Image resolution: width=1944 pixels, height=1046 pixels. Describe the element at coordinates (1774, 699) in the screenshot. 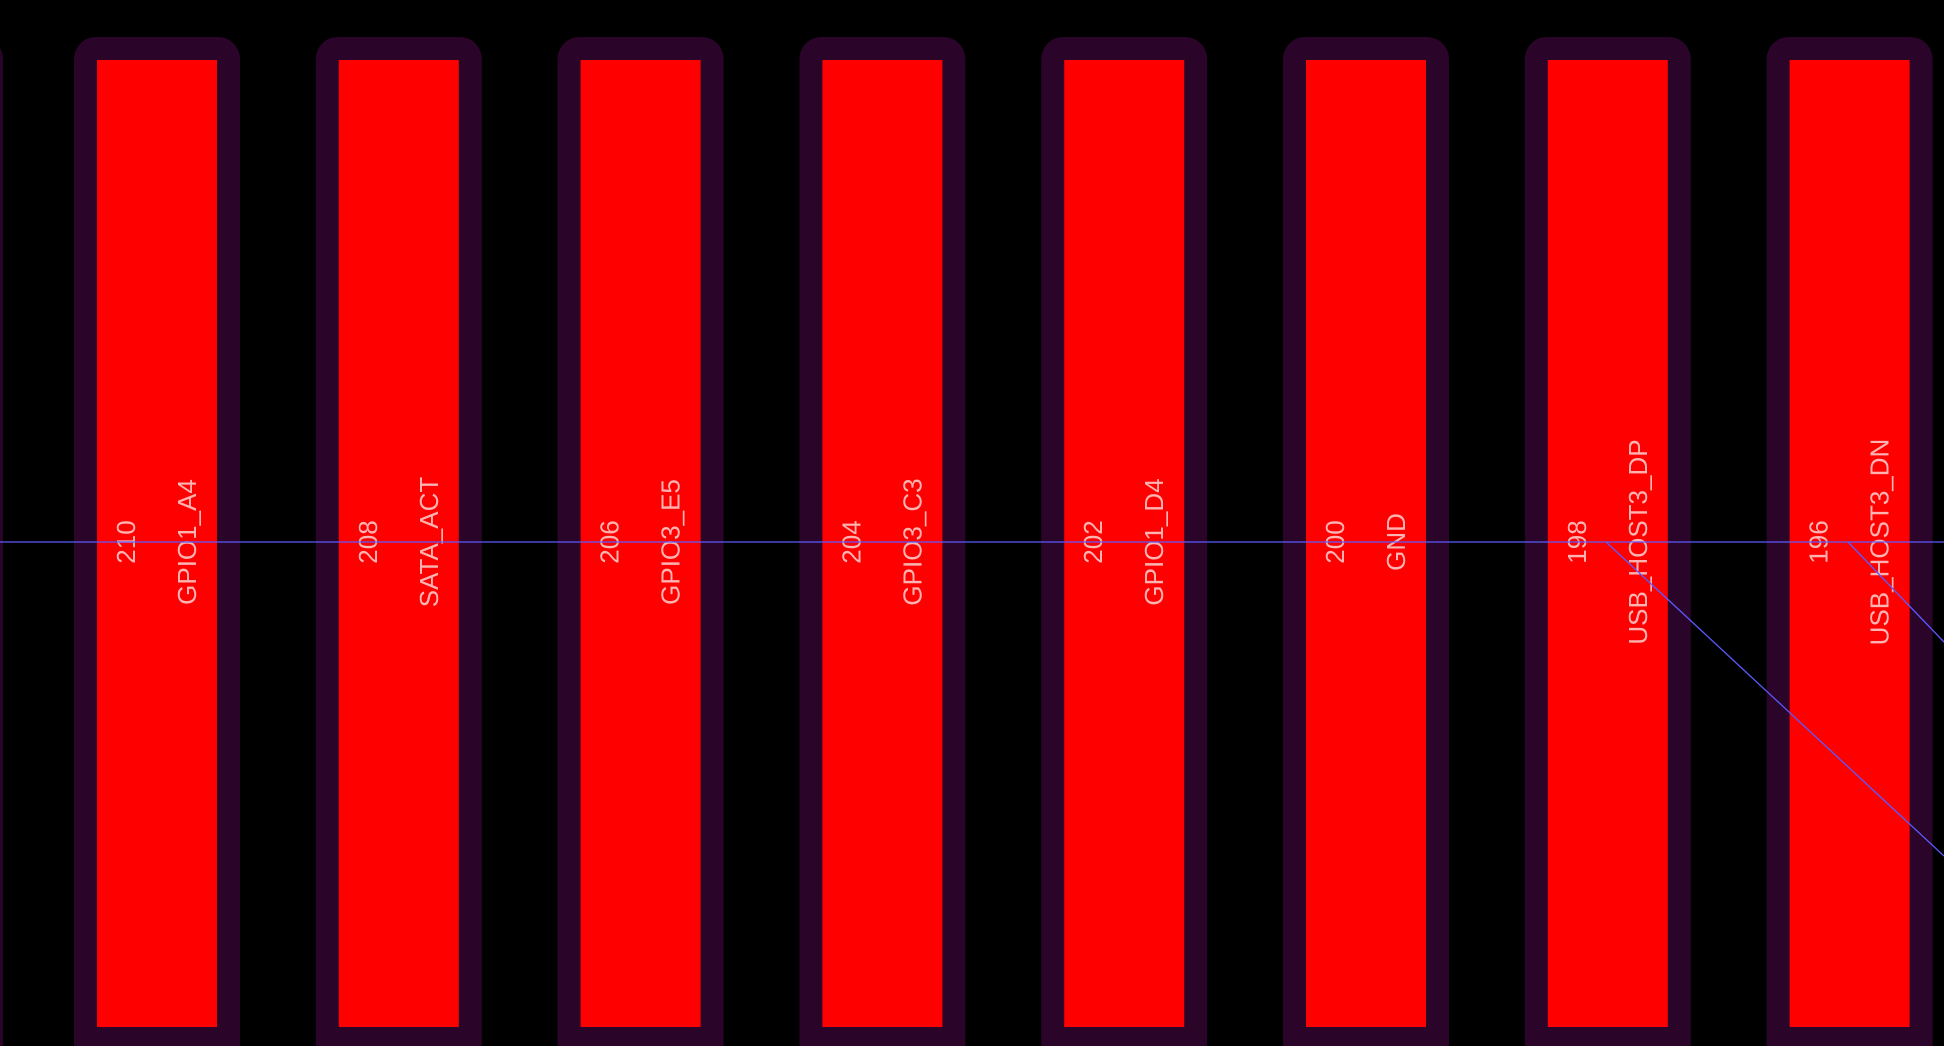

I see `ratsnest-line-usb-dp` at that location.